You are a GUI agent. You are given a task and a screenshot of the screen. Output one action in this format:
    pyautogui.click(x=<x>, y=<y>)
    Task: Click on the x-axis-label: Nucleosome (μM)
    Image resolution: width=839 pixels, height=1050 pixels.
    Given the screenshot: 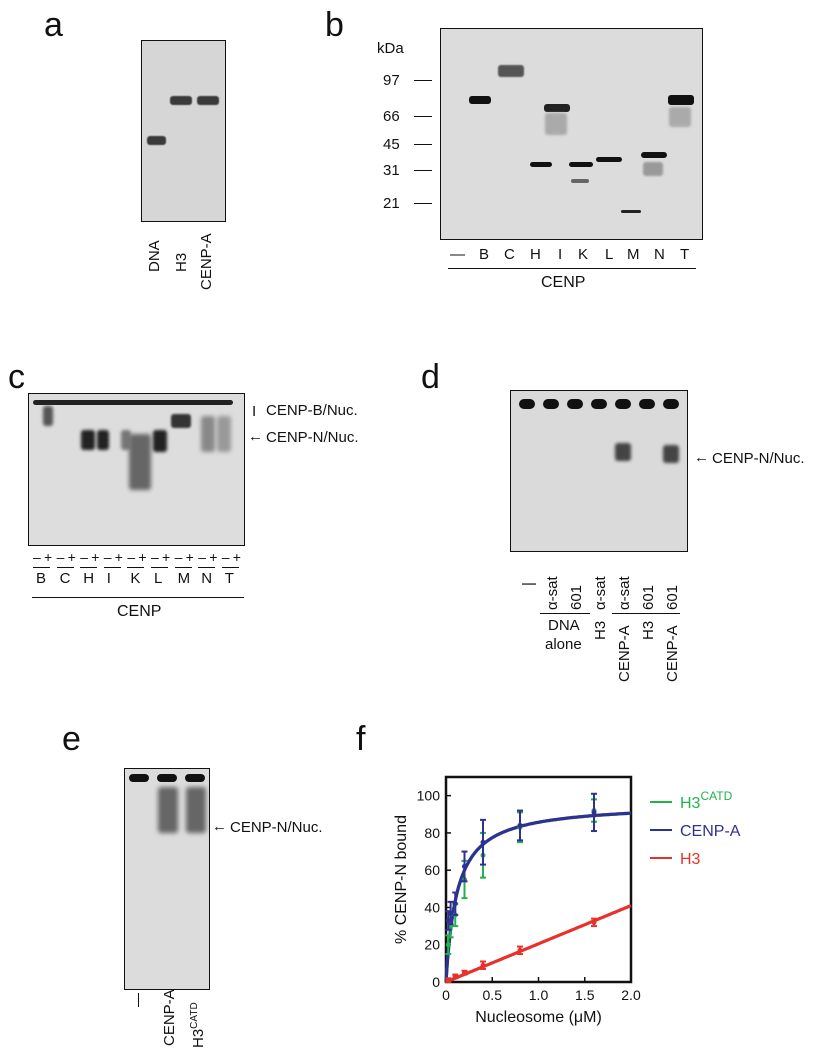 What is the action you would take?
    pyautogui.click(x=538, y=1017)
    